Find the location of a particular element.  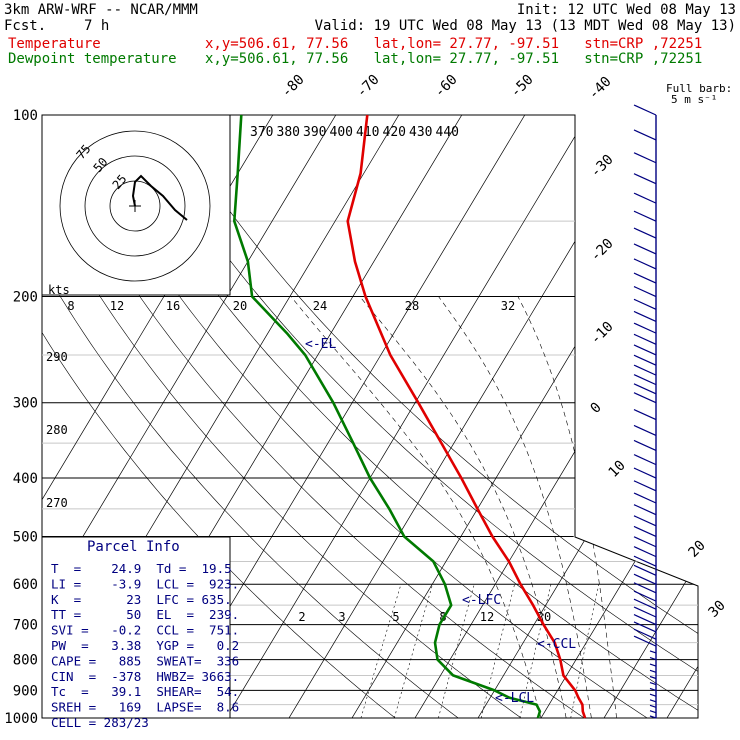

level-label: <-LFC is located at coordinates (481, 600).